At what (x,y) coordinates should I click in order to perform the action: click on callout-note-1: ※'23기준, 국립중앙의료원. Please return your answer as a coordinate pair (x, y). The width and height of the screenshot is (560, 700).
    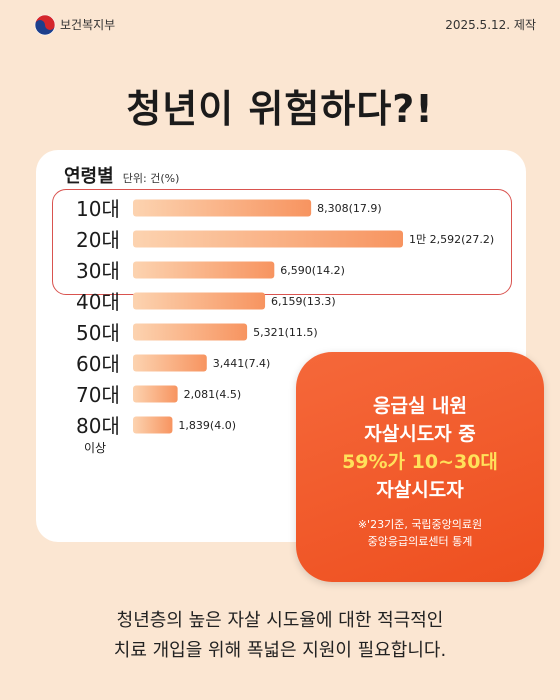
    Looking at the image, I should click on (420, 524).